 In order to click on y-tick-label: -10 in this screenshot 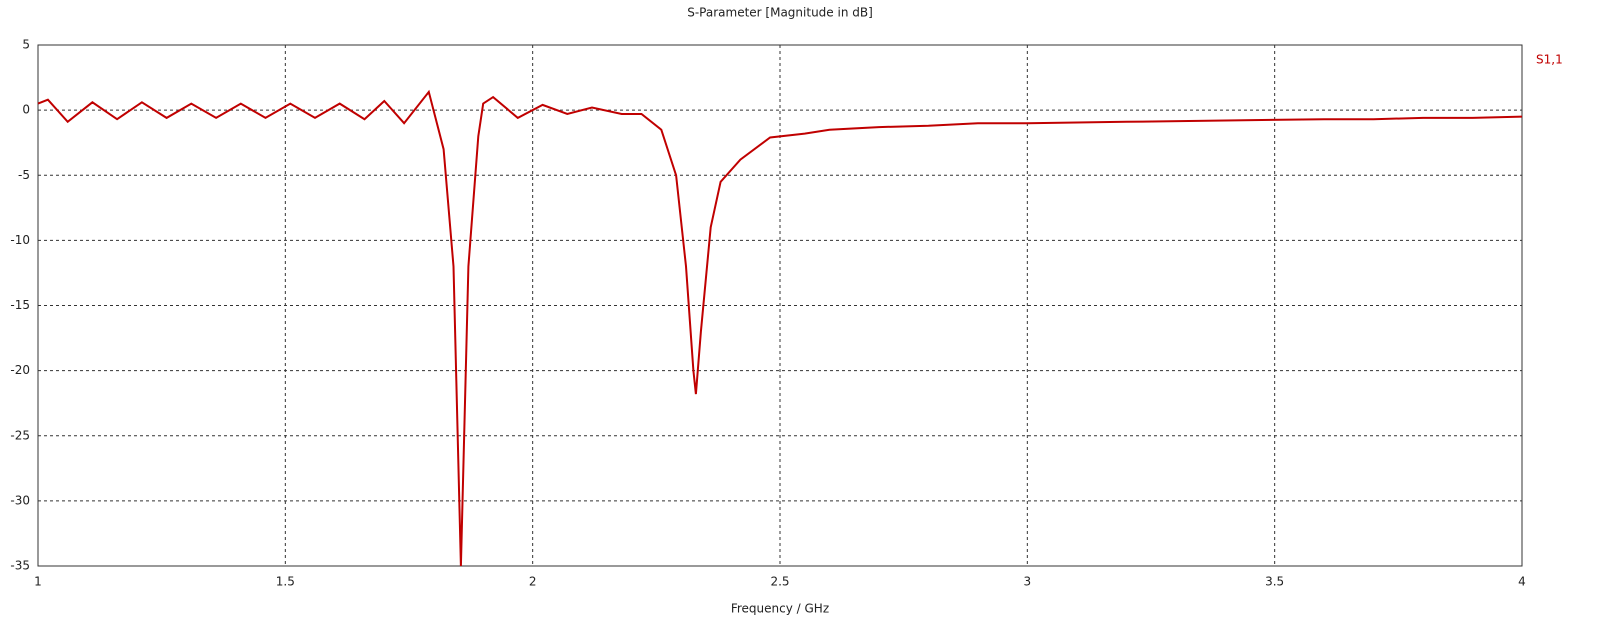, I will do `click(20, 240)`.